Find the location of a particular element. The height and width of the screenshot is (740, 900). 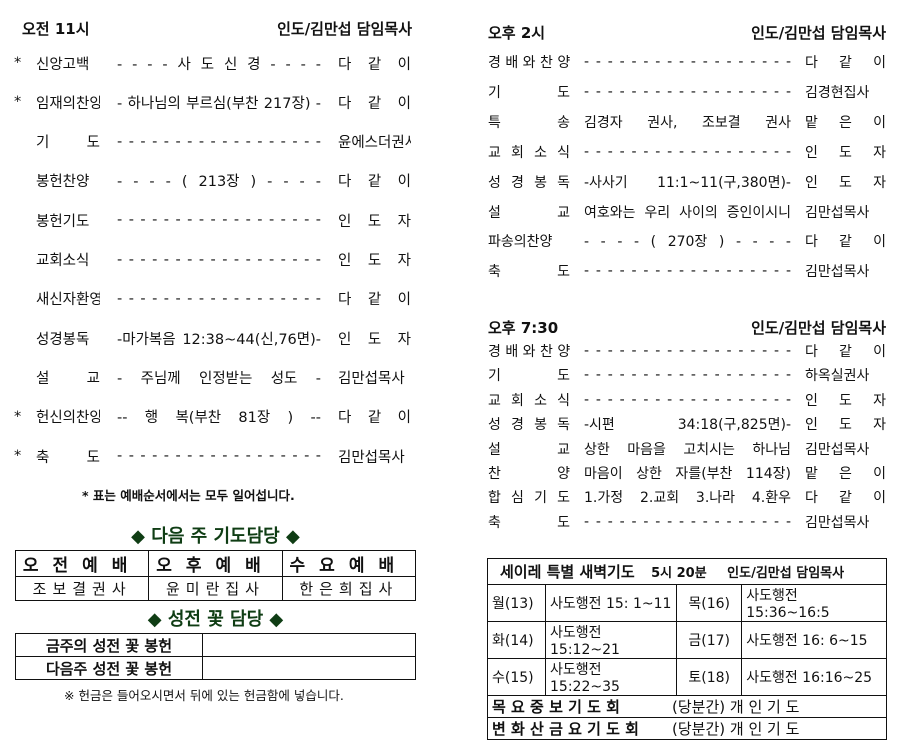

order-row: 성 경 봉 독 -시편 34:18(구,825면)- 인 도 자 is located at coordinates (687, 424).